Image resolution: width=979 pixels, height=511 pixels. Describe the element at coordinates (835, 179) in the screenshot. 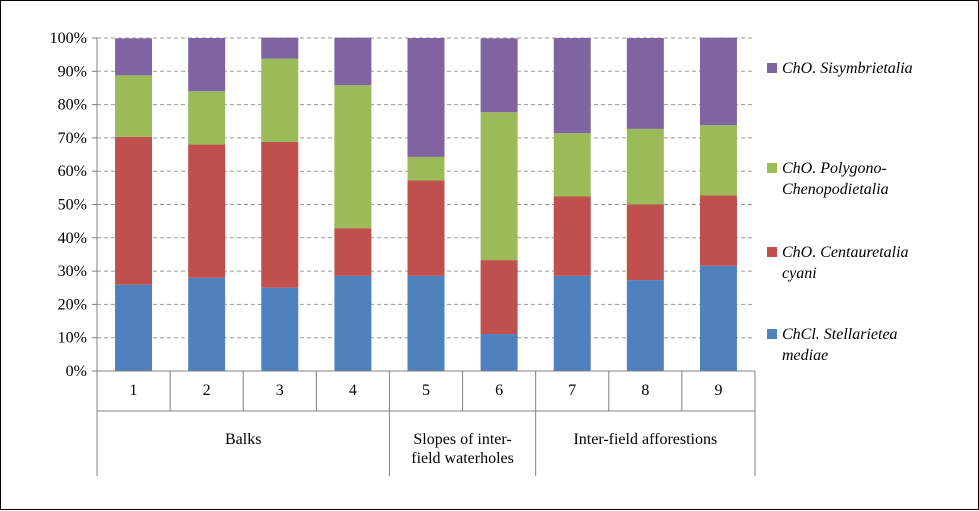

I see `legend-label: ChO. Polygono- Chenopodietalia` at that location.